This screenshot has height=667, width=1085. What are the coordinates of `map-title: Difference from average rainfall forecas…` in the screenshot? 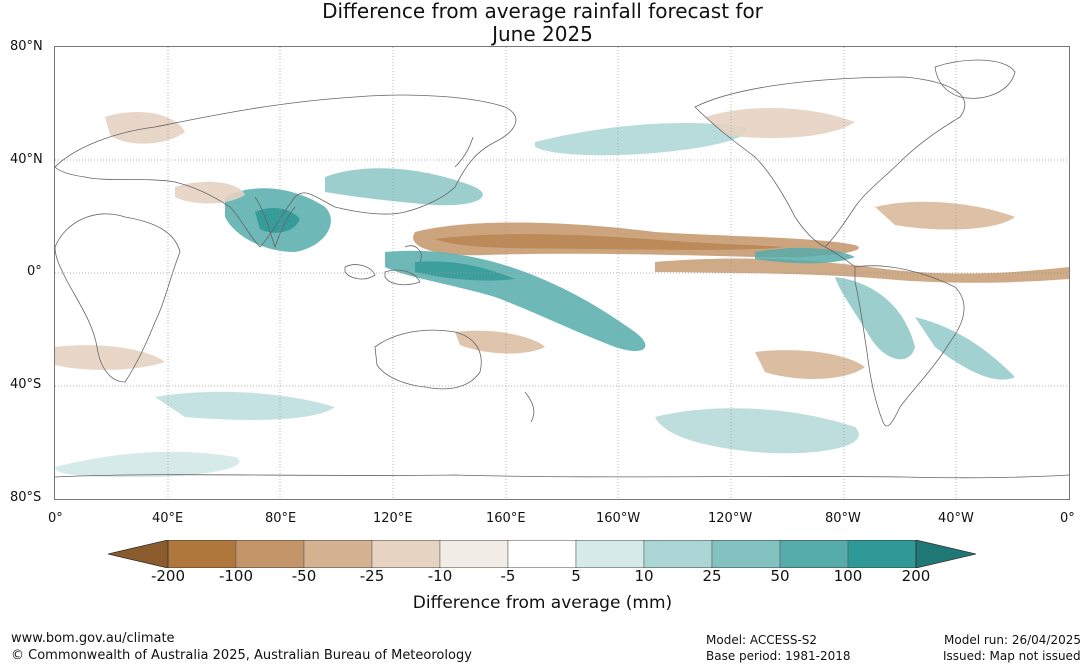 It's located at (542, 23).